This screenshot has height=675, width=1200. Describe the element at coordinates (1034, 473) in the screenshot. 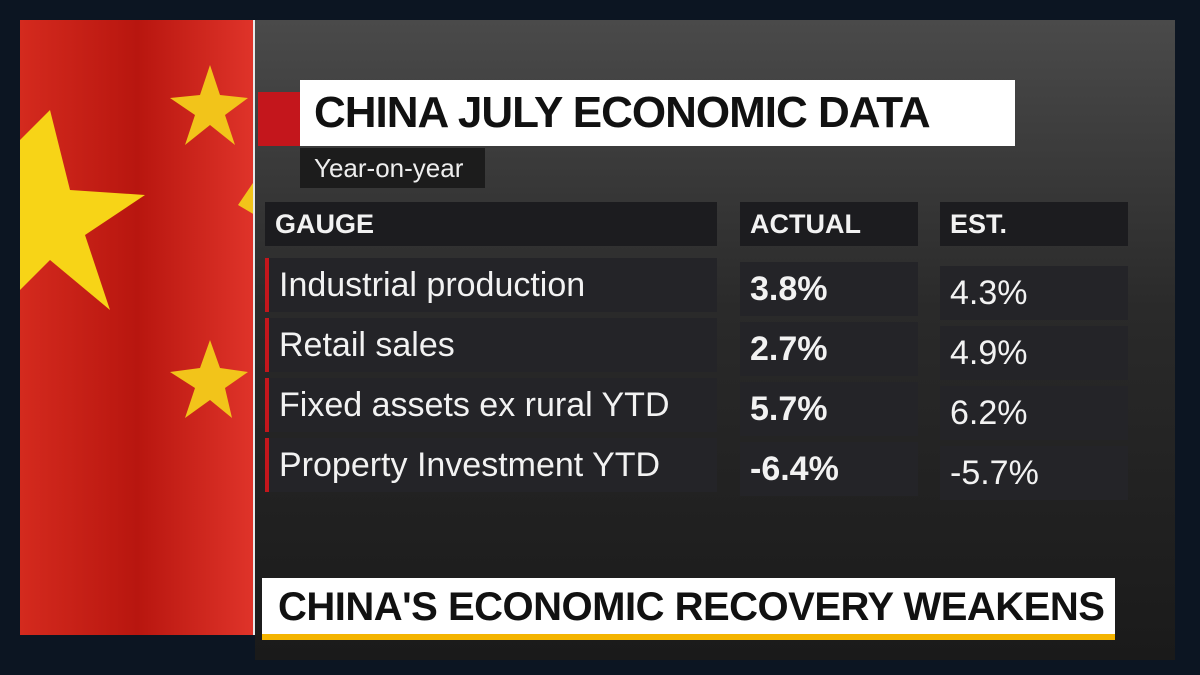

I see `table-cell: -5.7%` at that location.